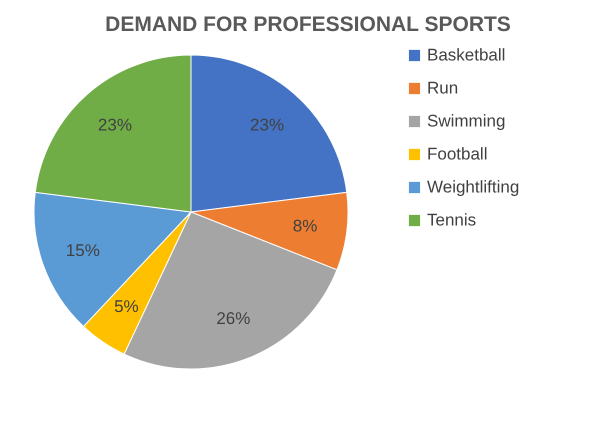 The image size is (589, 441). Describe the element at coordinates (473, 187) in the screenshot. I see `legend-label: Weightlifting` at that location.